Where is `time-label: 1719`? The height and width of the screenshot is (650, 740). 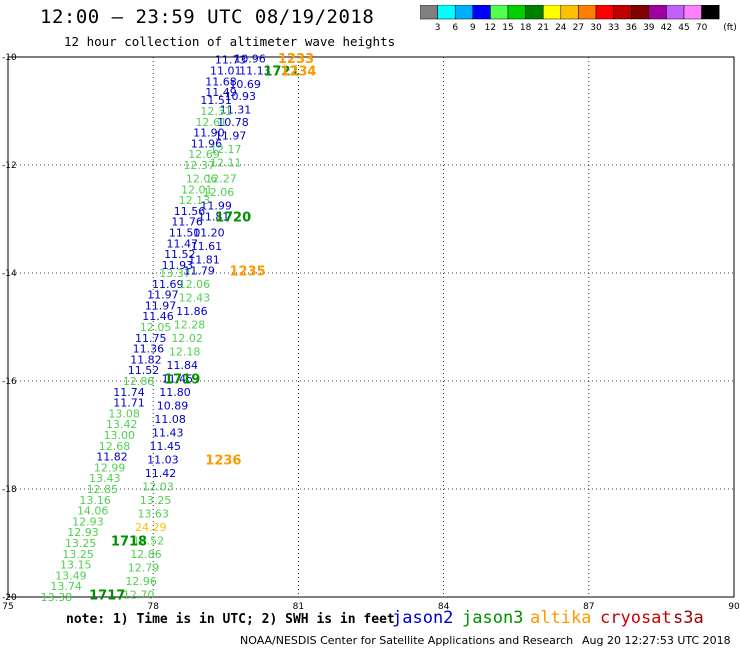
time-label: 1719 is located at coordinates (182, 379).